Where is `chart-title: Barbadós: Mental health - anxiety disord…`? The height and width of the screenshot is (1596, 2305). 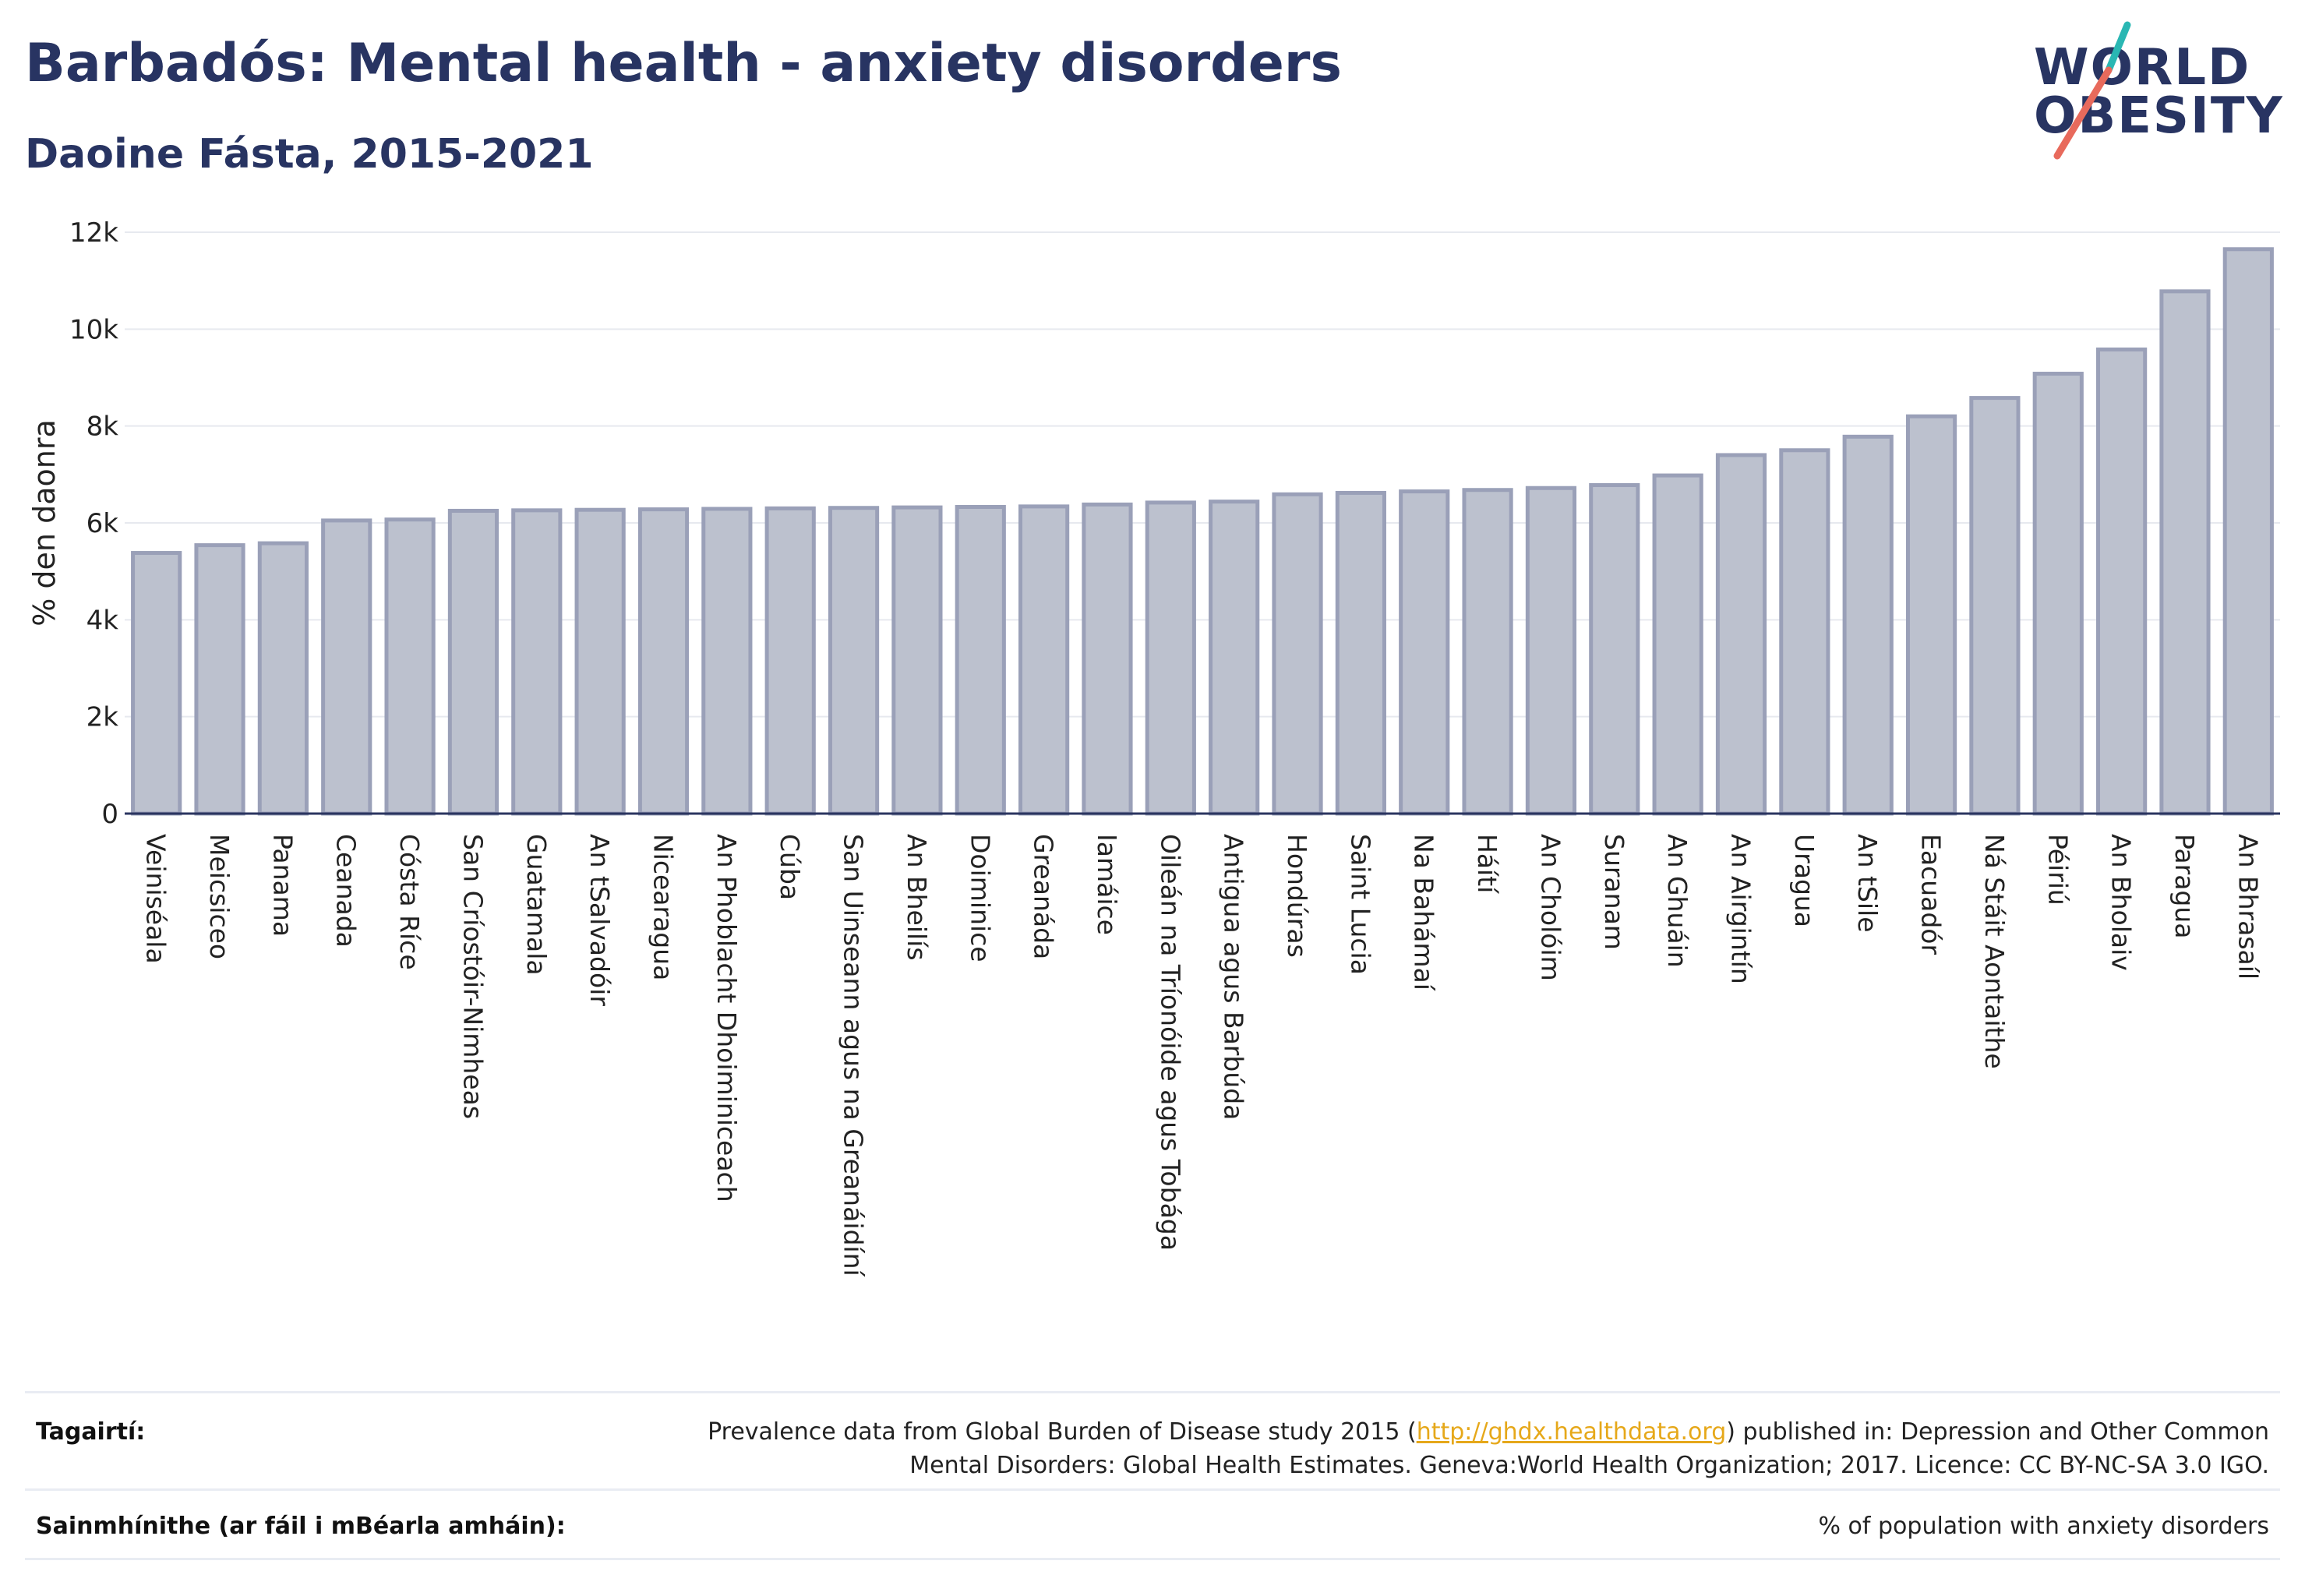
chart-title: Barbadós: Mental health - anxiety disord… is located at coordinates (683, 63).